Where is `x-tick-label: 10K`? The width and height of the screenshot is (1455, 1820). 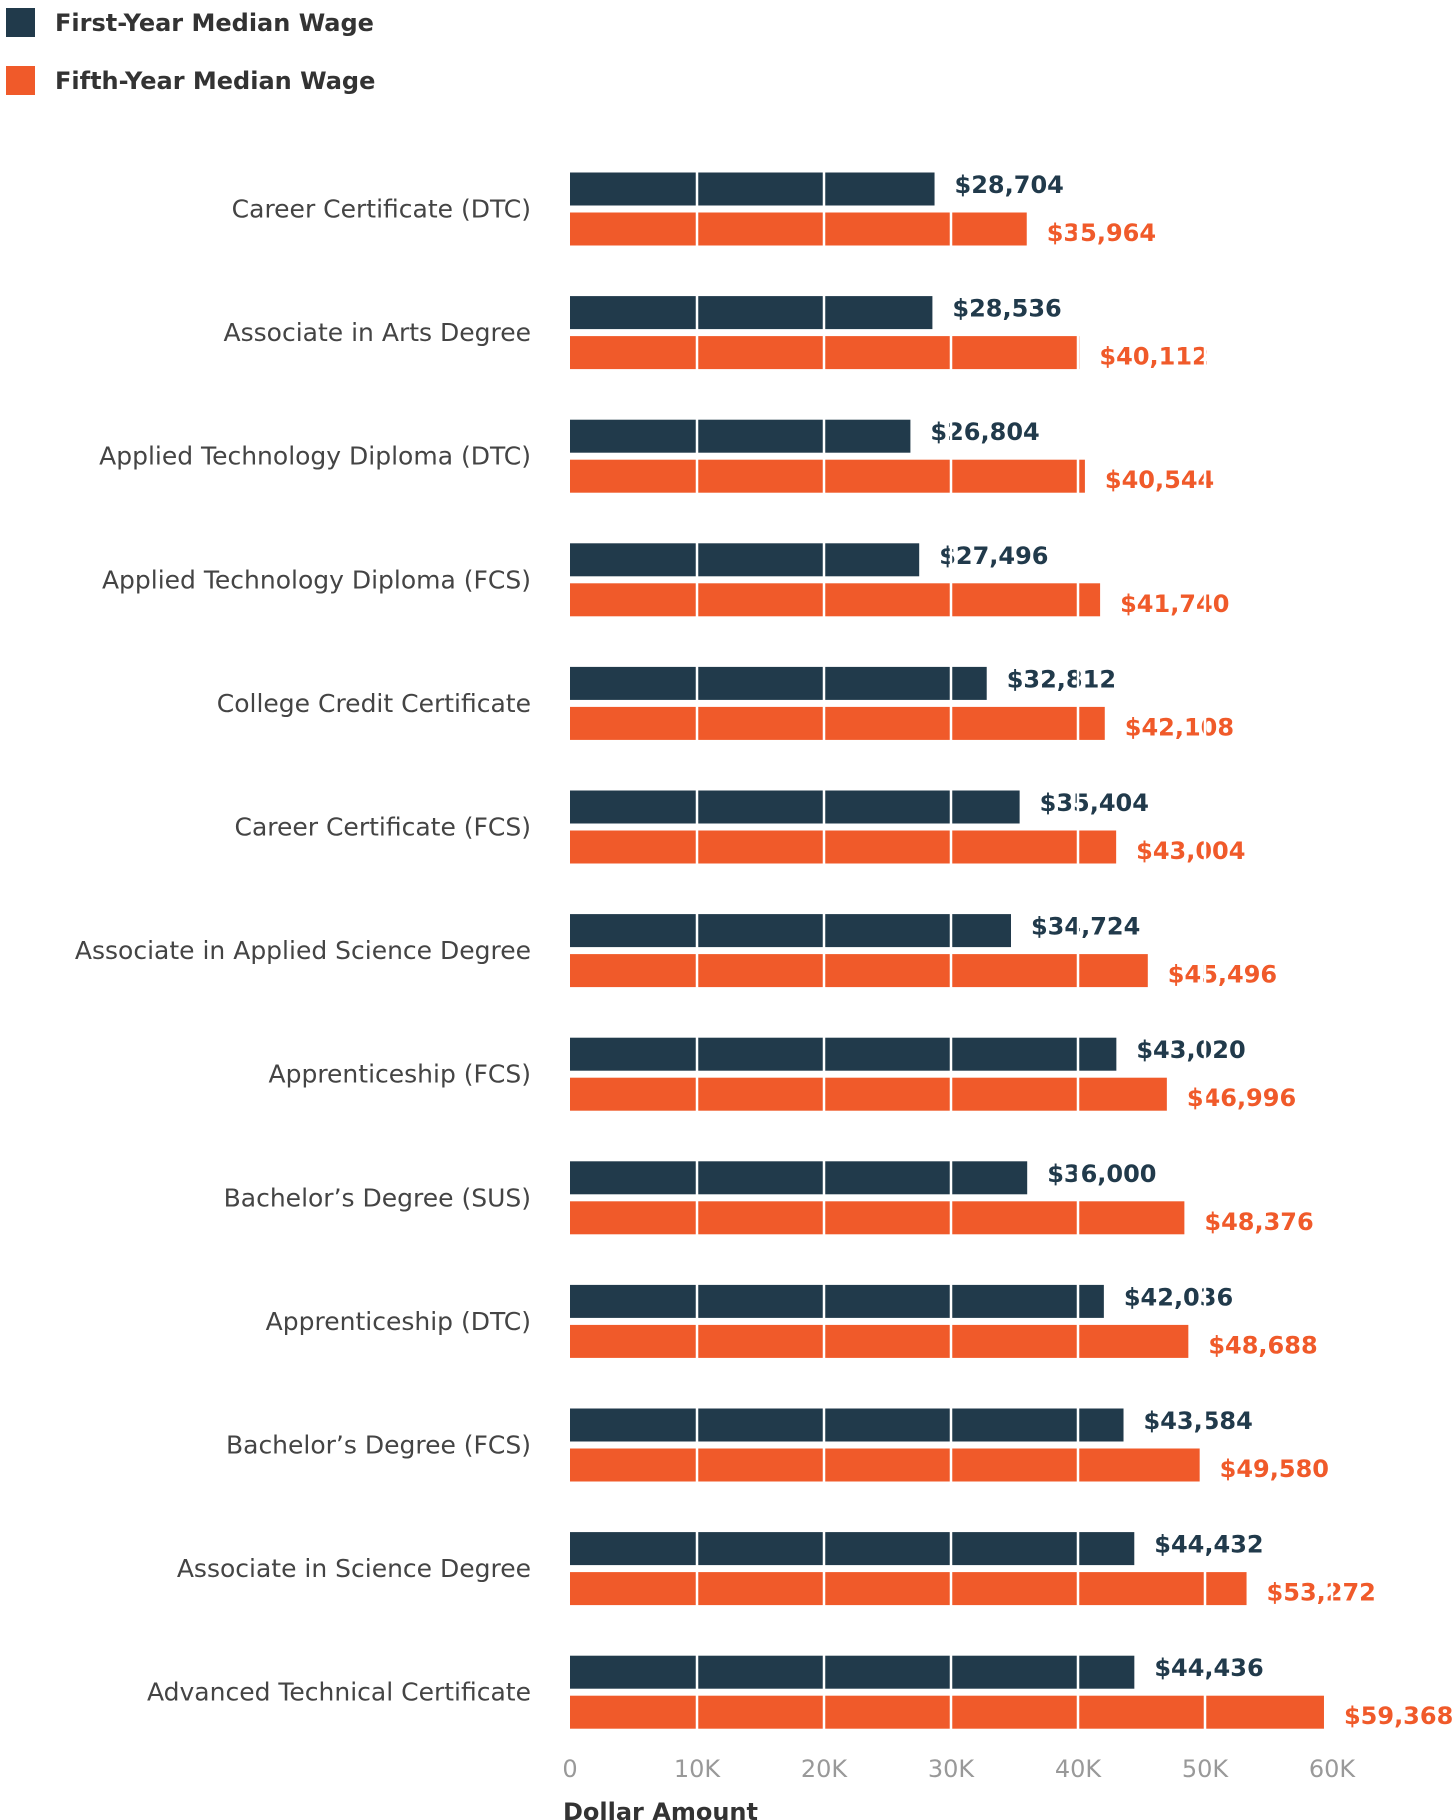
x-tick-label: 10K is located at coordinates (698, 1769).